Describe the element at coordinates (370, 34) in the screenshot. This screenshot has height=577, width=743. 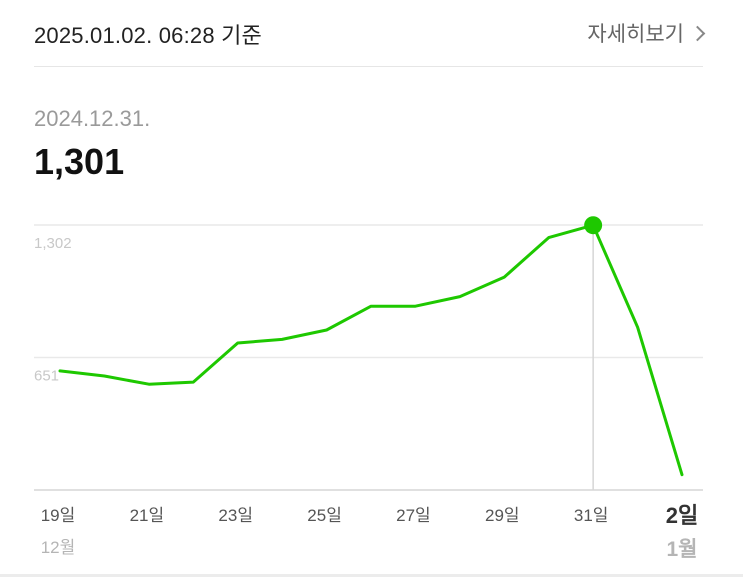
I see `chart-header: 2025.01.02. 06:28 기준 자세히보기` at that location.